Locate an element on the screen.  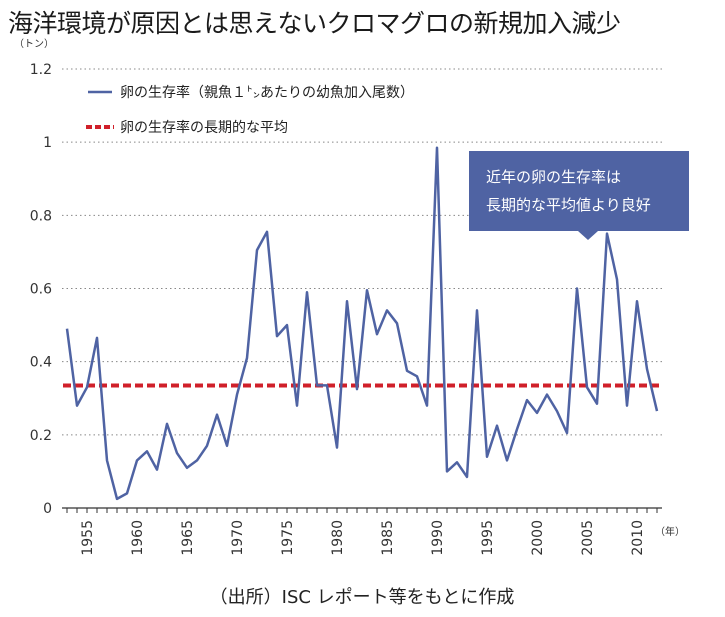
callout-text-line-1: 近年の卵の生存率は is located at coordinates (553, 177).